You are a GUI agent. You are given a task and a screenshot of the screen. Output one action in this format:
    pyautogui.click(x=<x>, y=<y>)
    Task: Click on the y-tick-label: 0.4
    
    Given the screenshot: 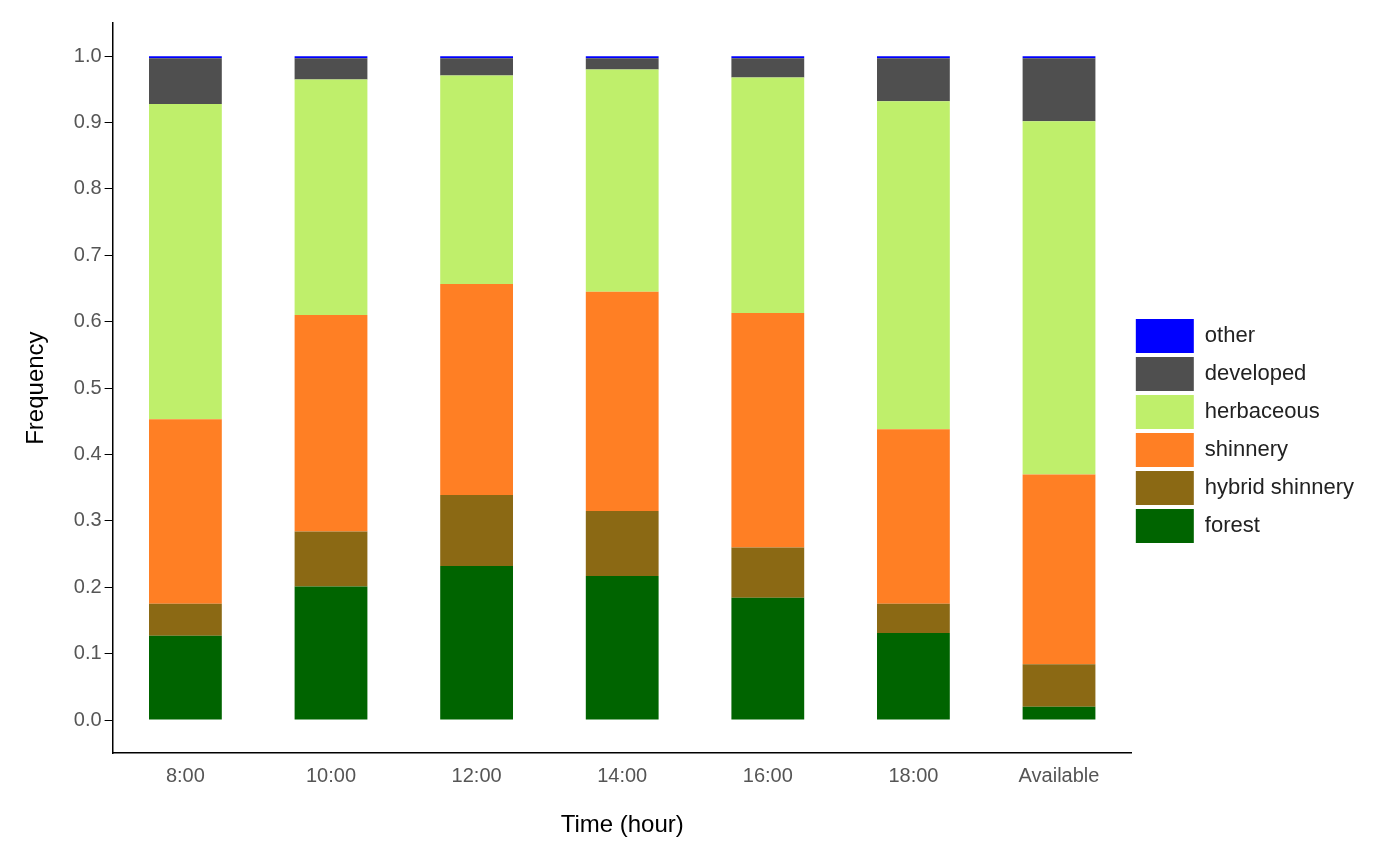 What is the action you would take?
    pyautogui.click(x=87, y=453)
    